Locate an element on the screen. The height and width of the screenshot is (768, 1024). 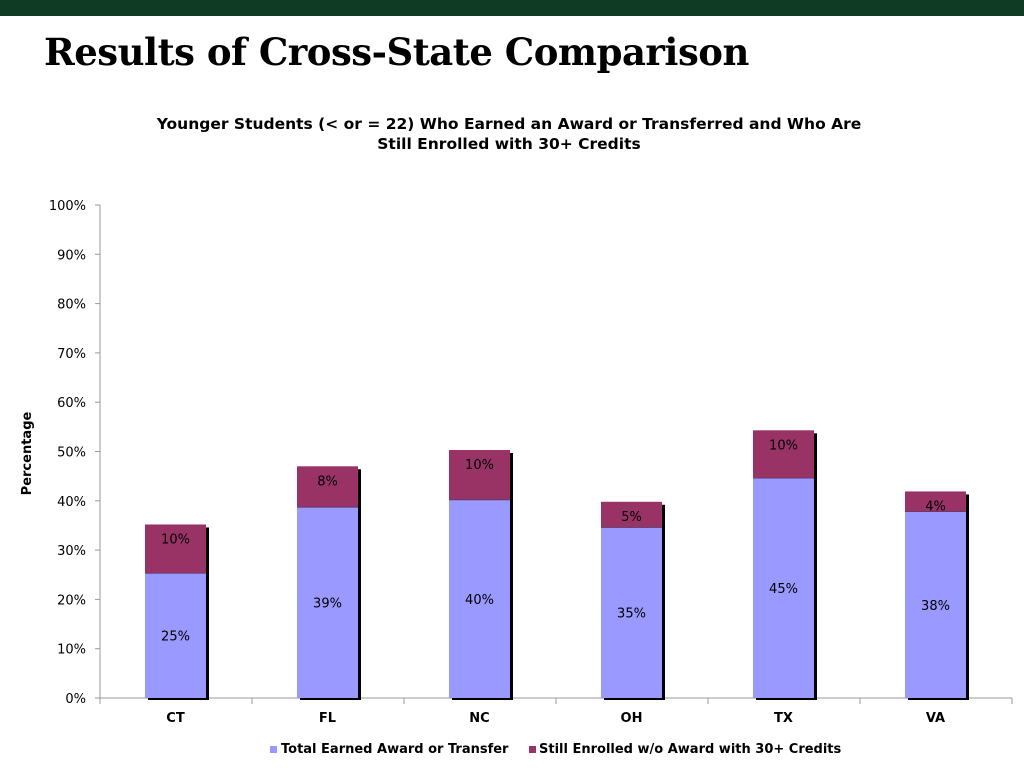
bar-segment-ct-award-transfer is located at coordinates (175, 635).